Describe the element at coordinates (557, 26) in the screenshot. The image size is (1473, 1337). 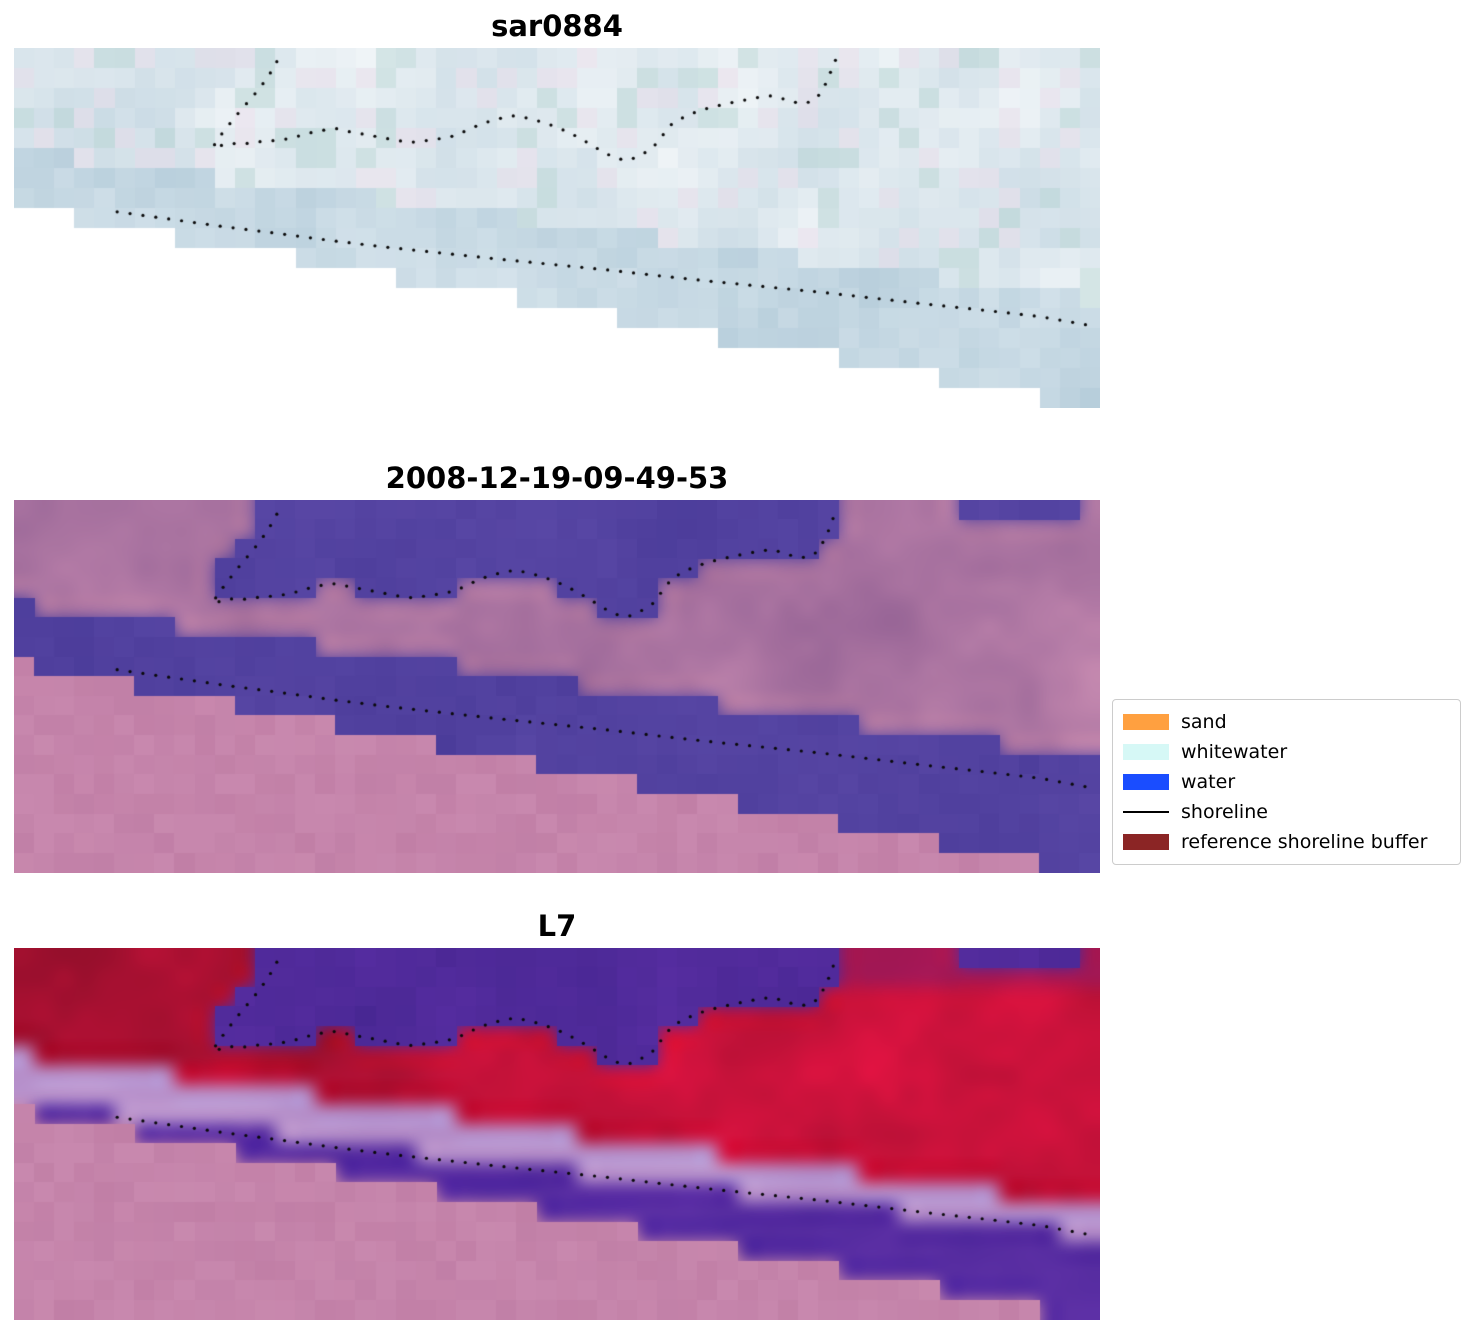
I see `panel-title-sar0884: sar0884` at that location.